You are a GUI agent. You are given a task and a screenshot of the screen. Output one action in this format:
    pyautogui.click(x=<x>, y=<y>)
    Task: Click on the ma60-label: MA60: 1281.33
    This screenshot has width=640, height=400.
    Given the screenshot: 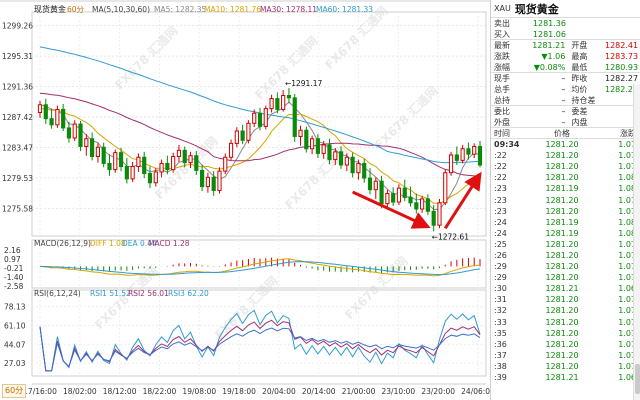 What is the action you would take?
    pyautogui.click(x=344, y=9)
    